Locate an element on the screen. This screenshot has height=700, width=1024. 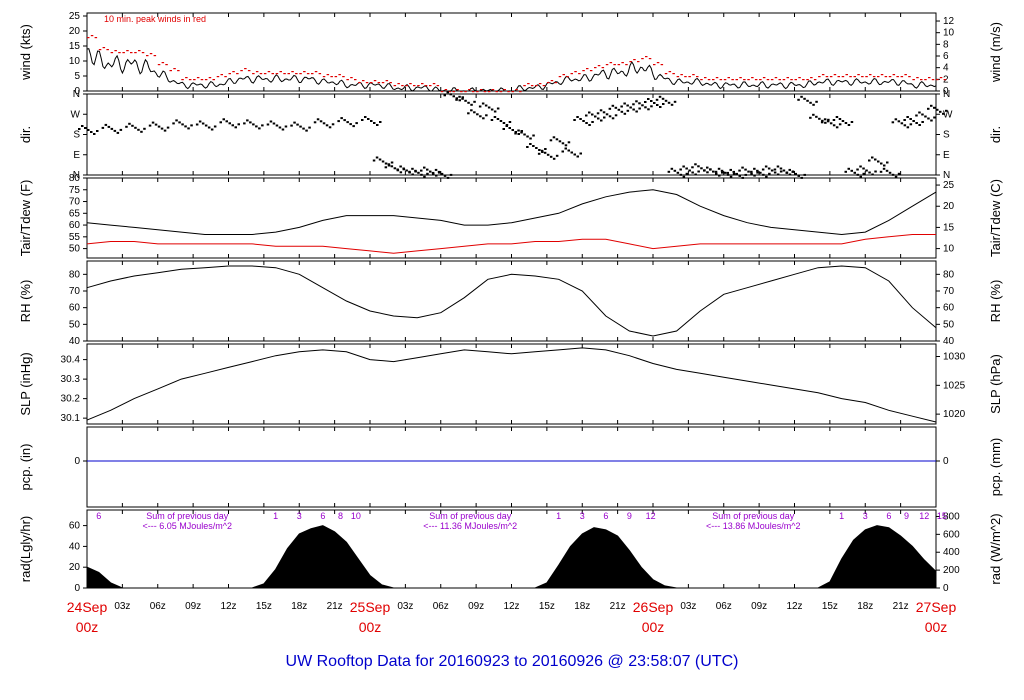
x-axis-tick-label: 18z is located at coordinates (865, 606).